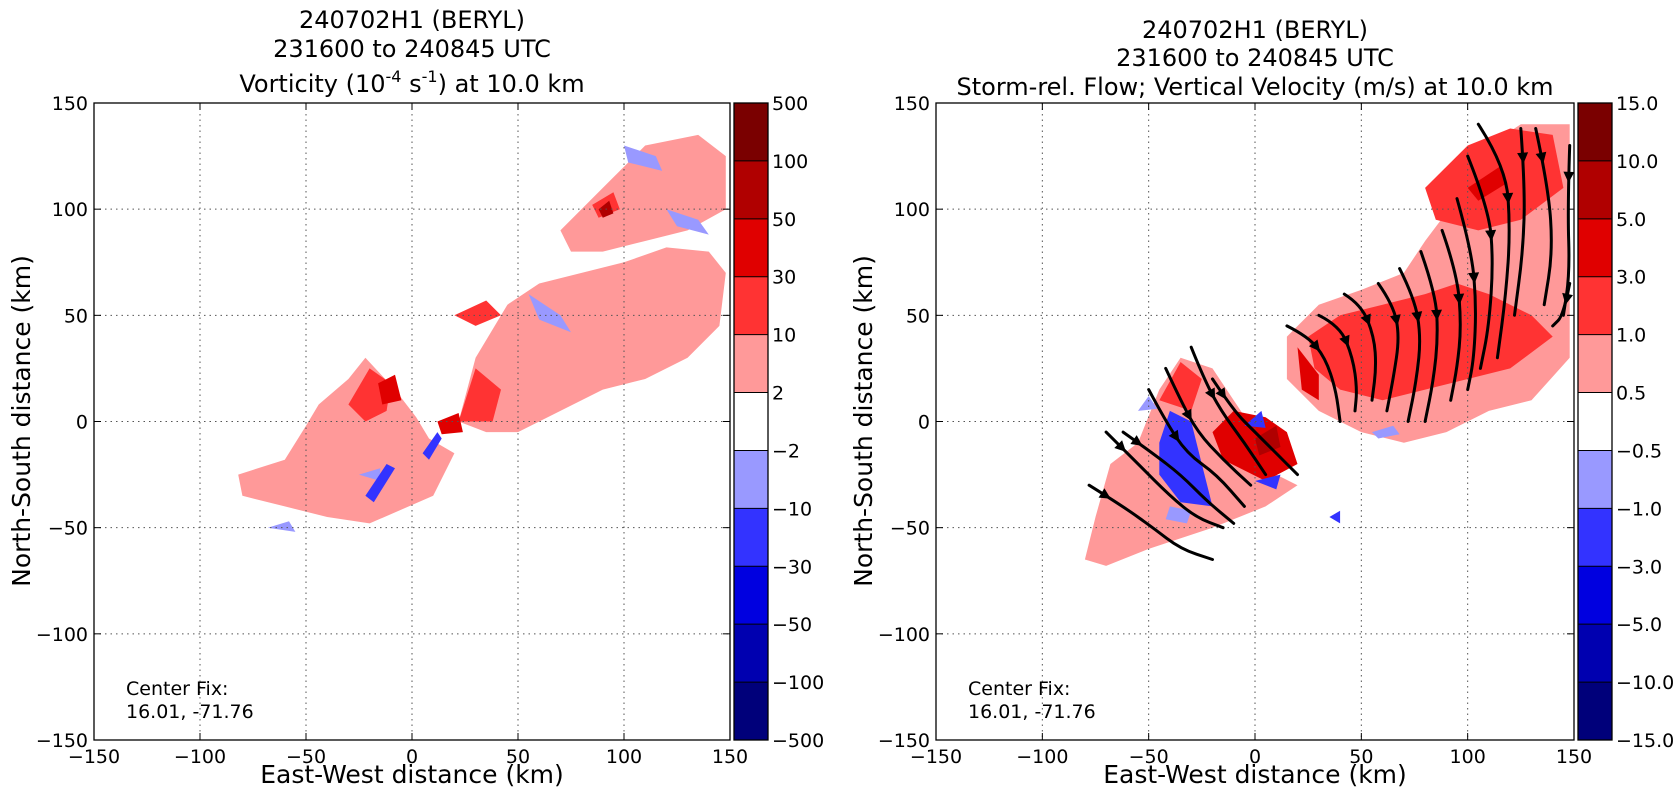 This screenshot has width=1677, height=797. What do you see at coordinates (1639, 625) in the screenshot?
I see `velocity-colorbar-level-label: −5.0` at bounding box center [1639, 625].